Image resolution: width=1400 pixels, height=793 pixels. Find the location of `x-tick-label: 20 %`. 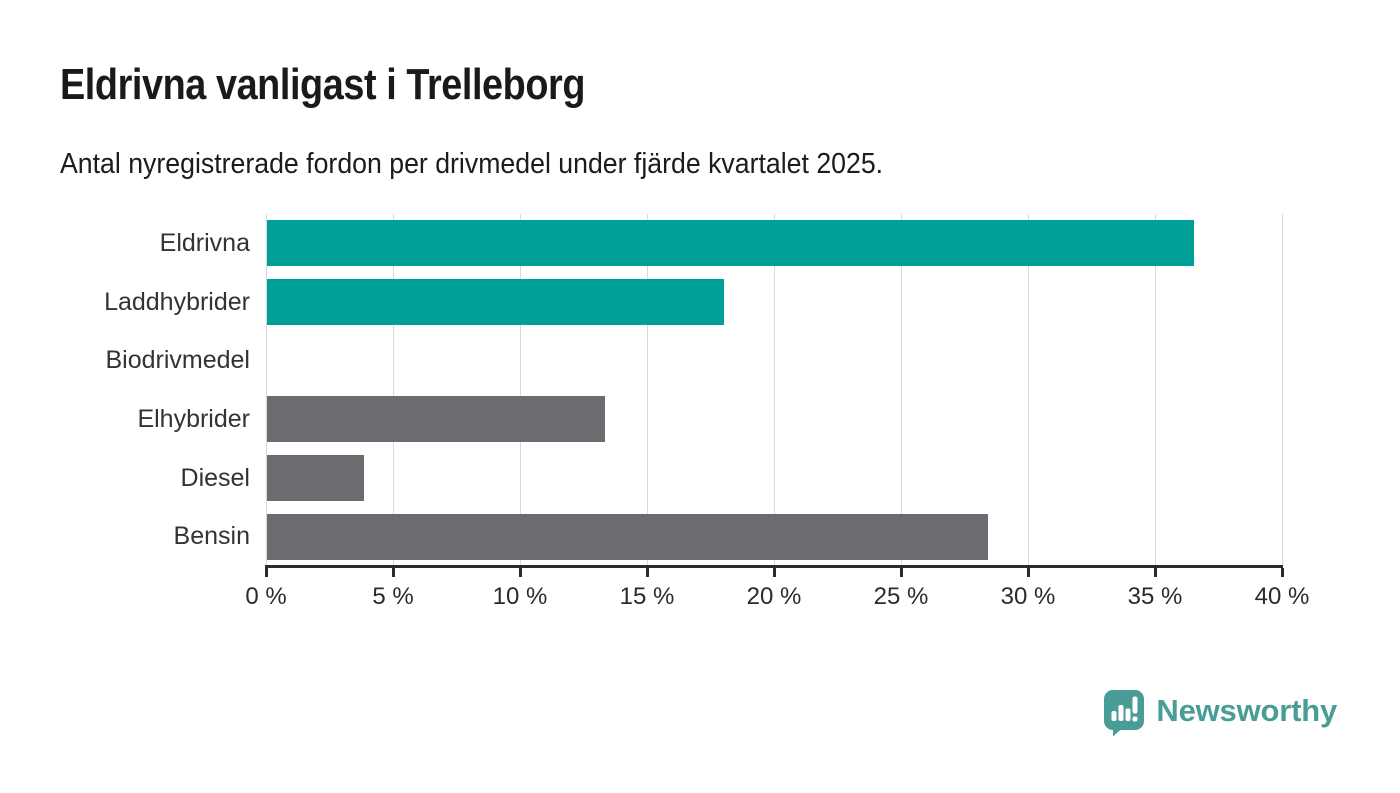

x-tick-label: 20 % is located at coordinates (774, 596).